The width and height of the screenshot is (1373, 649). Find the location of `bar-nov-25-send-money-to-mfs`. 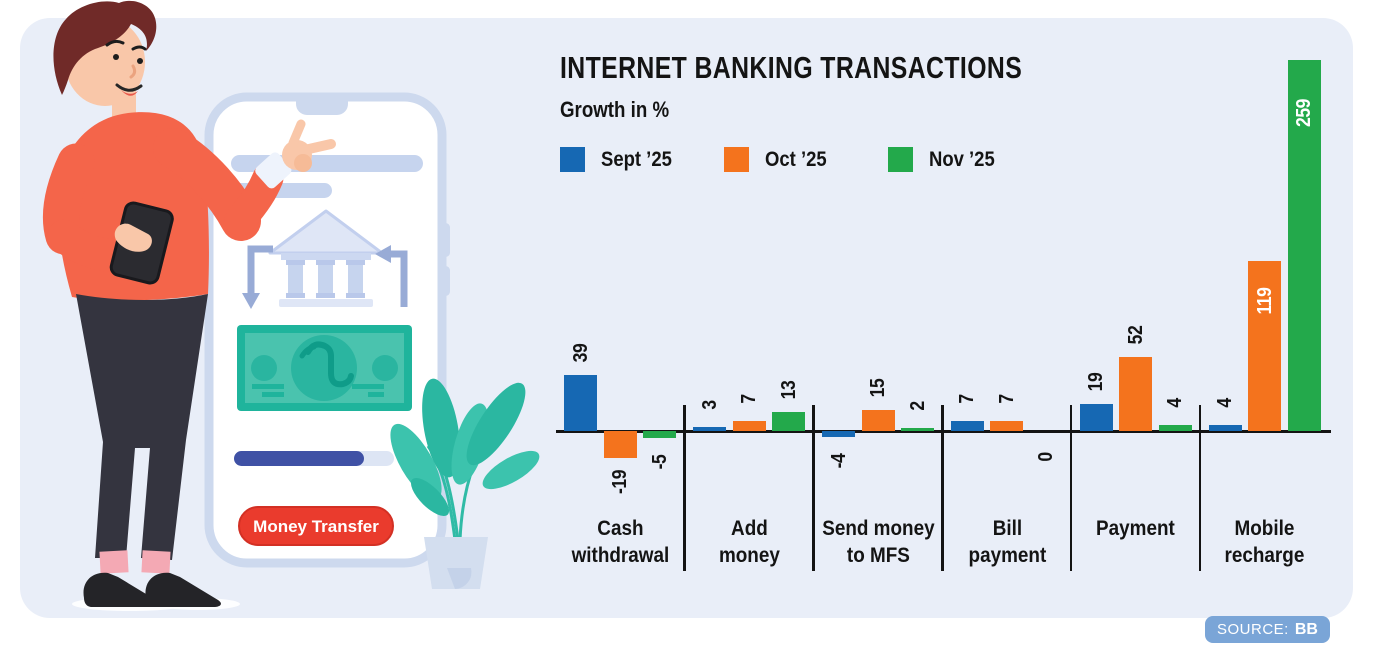

bar-nov-25-send-money-to-mfs is located at coordinates (918, 429).